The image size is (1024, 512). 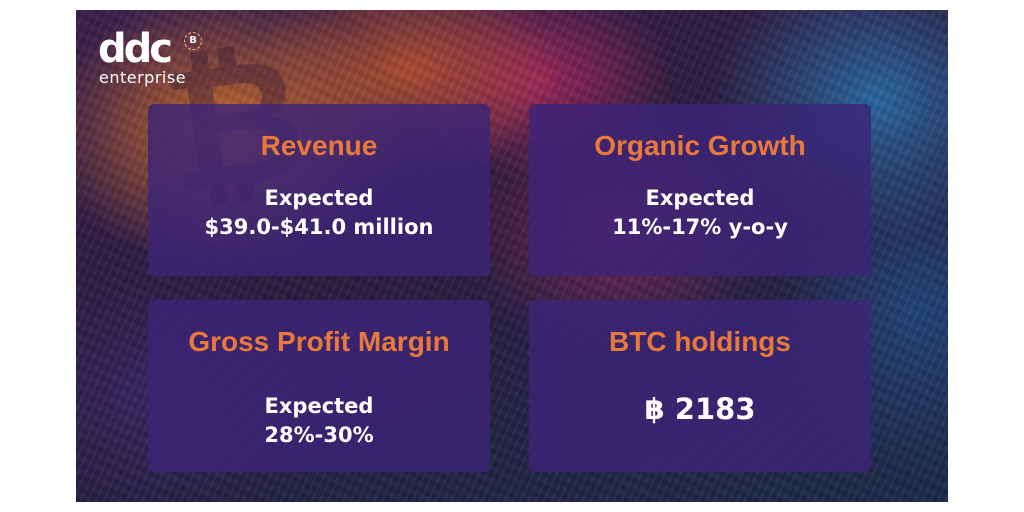 I want to click on gross-profit-margin-expected-label: Expected, so click(x=319, y=406).